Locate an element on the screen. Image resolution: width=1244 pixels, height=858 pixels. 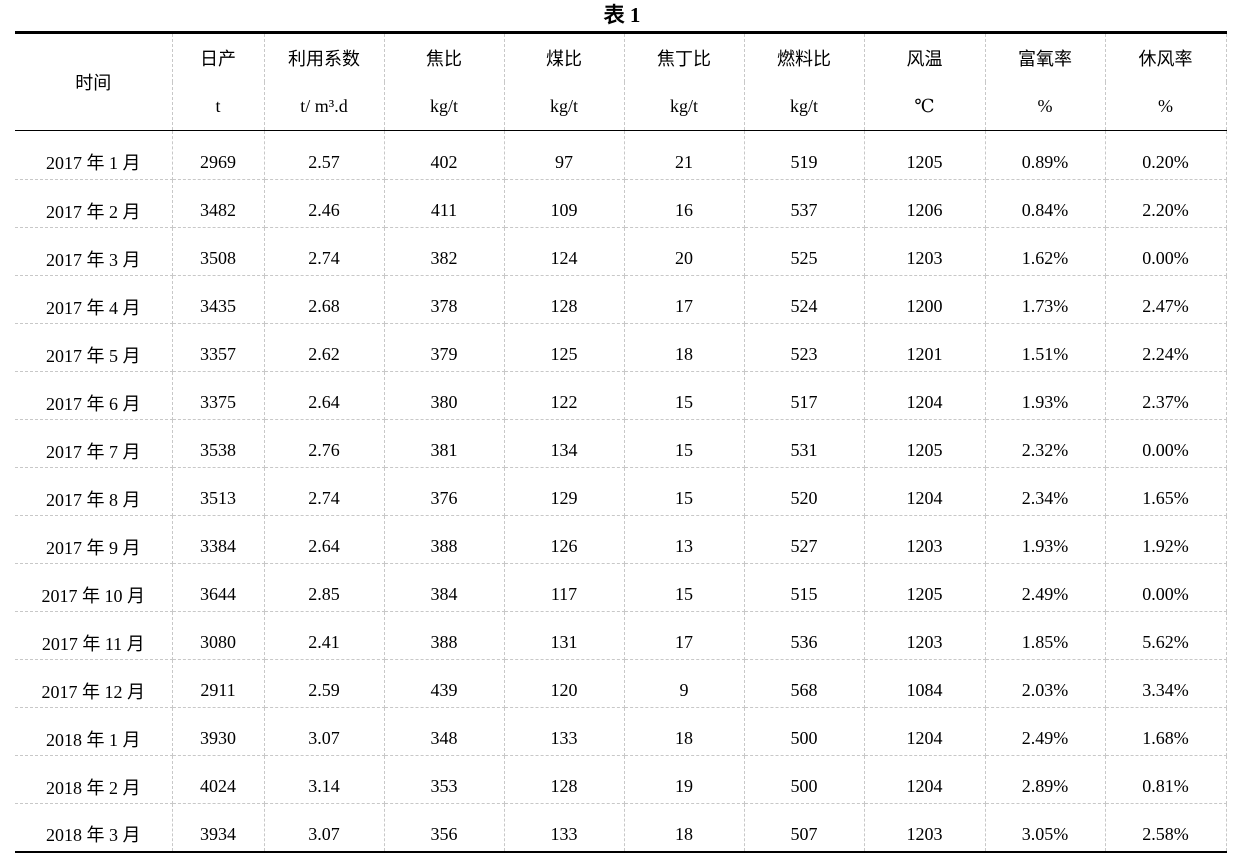
column-header-name: 休风率 is located at coordinates (1165, 56).